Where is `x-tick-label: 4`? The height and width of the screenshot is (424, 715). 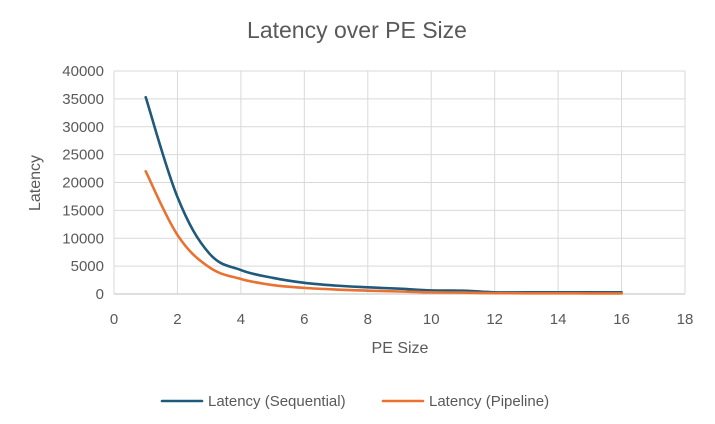 x-tick-label: 4 is located at coordinates (241, 319).